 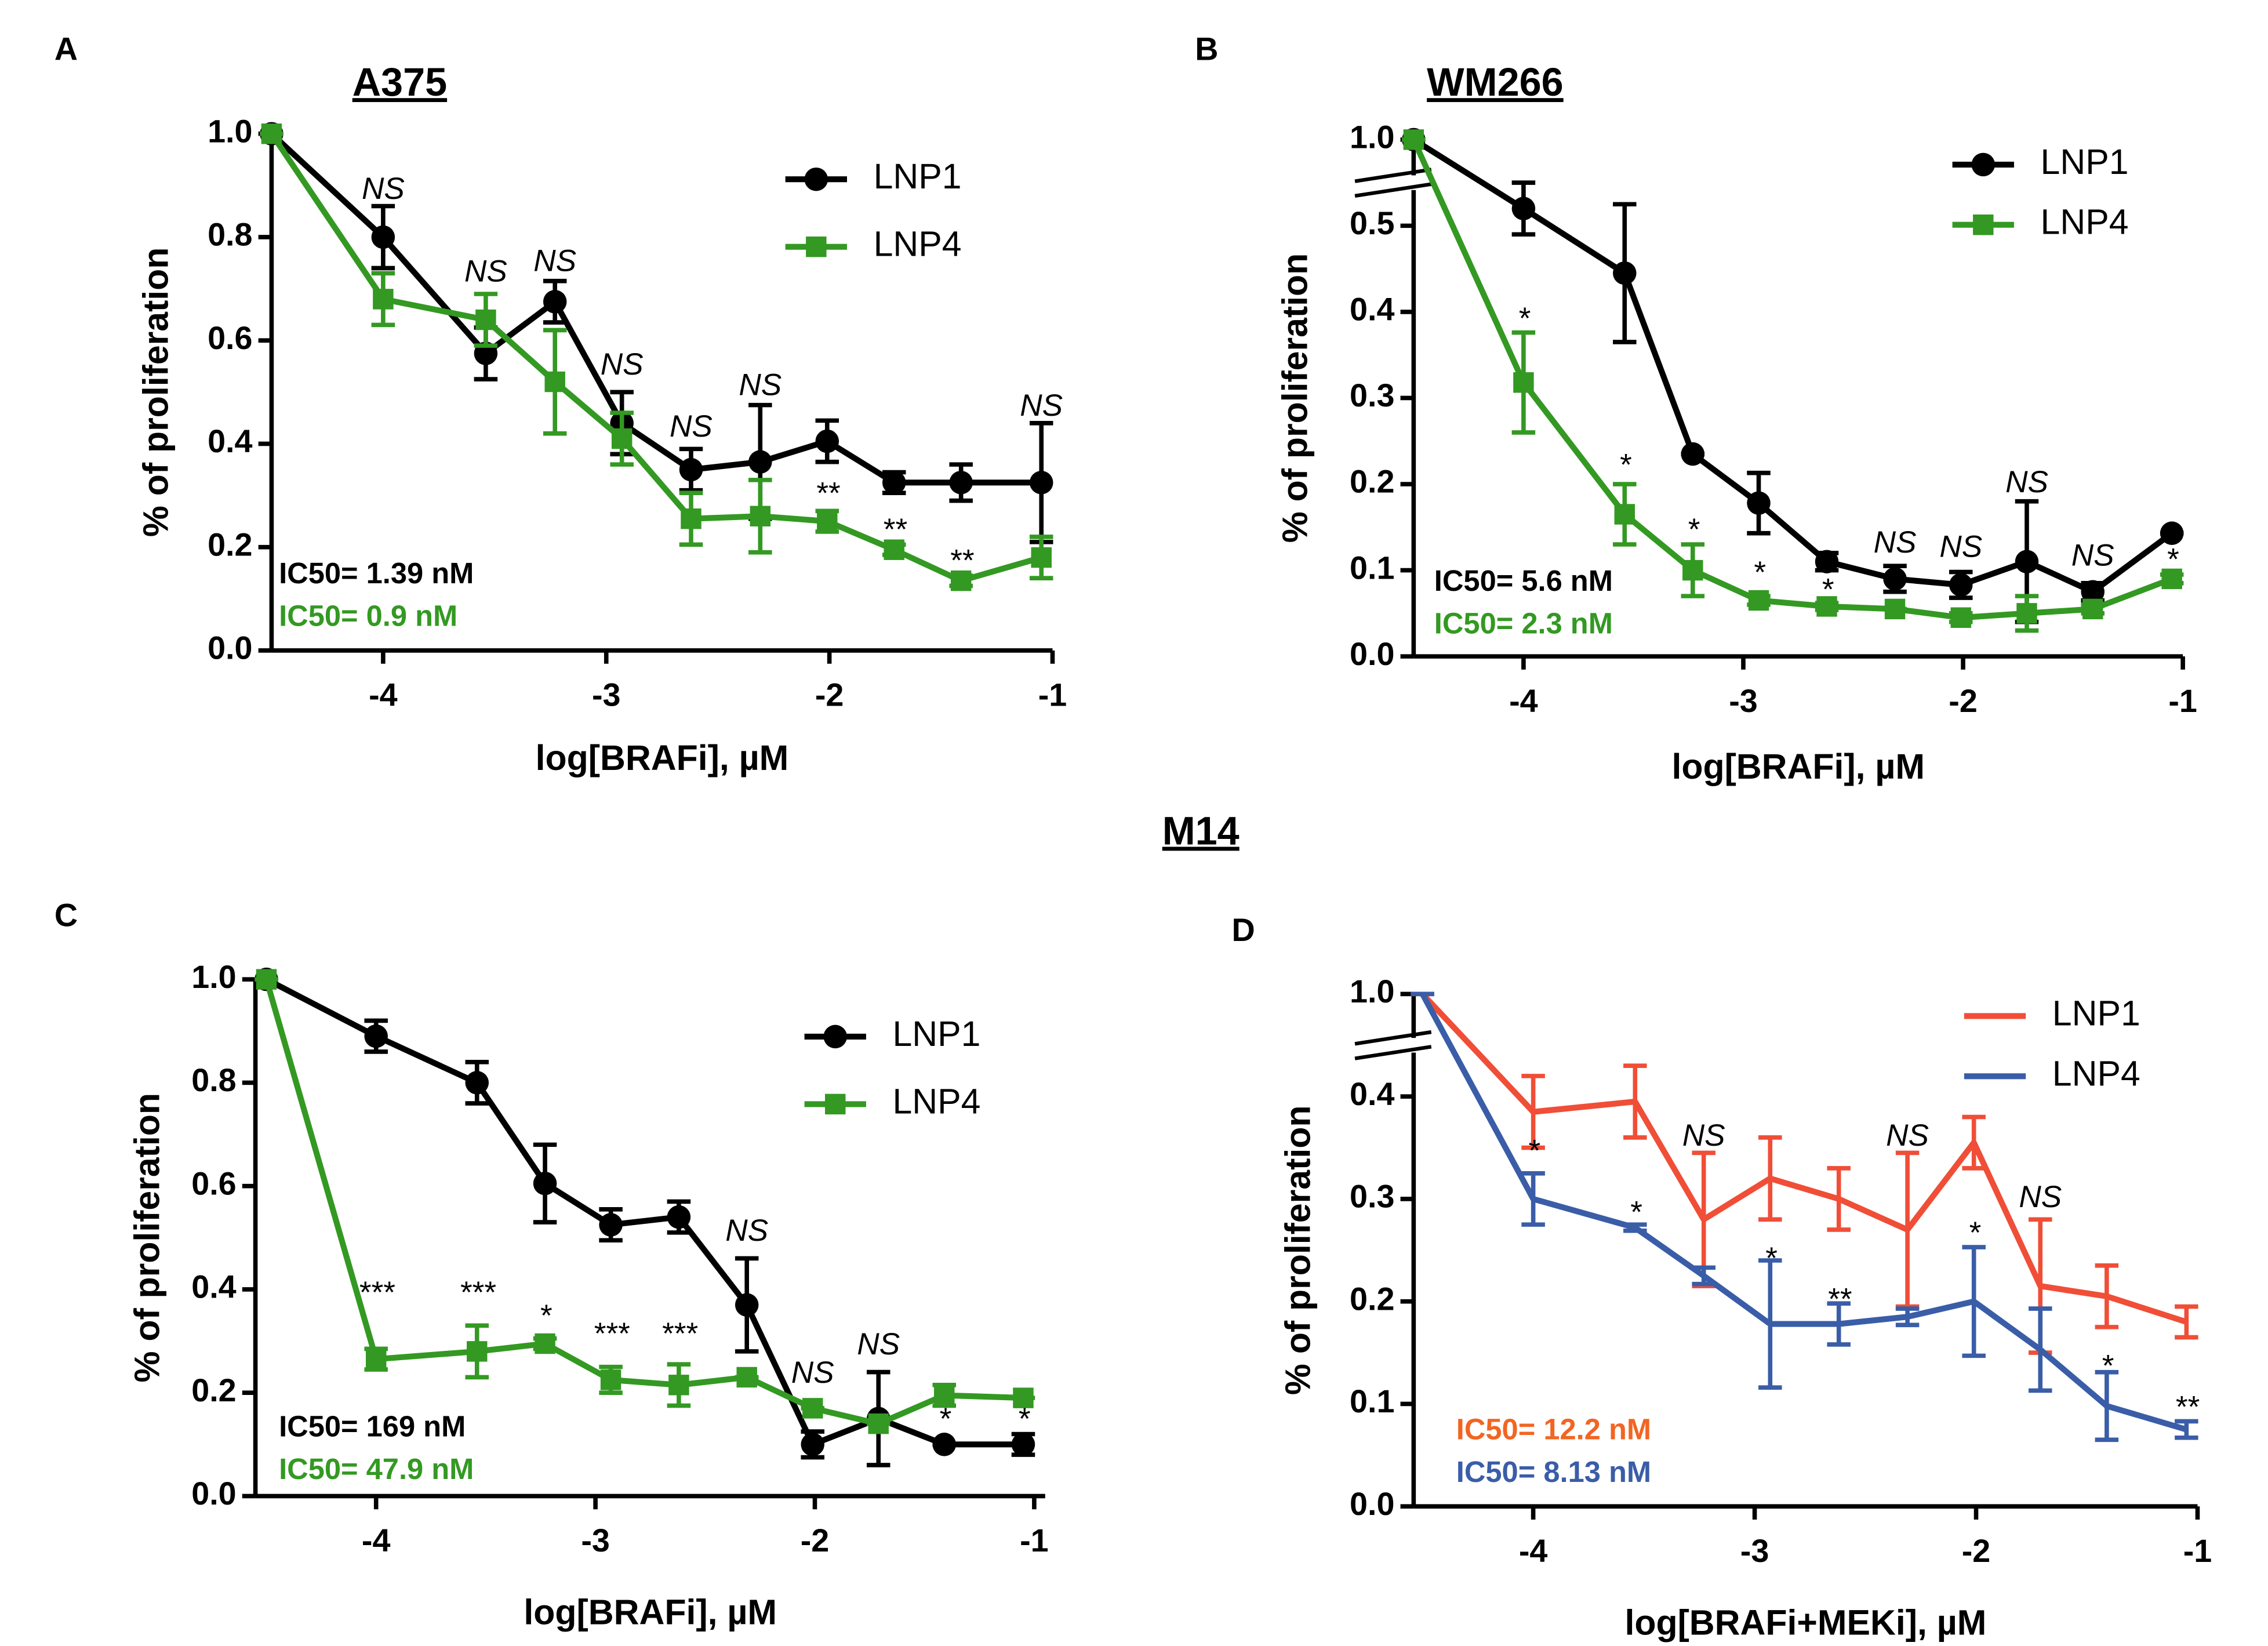 I want to click on y-tick-label: 0.6, so click(x=230, y=338).